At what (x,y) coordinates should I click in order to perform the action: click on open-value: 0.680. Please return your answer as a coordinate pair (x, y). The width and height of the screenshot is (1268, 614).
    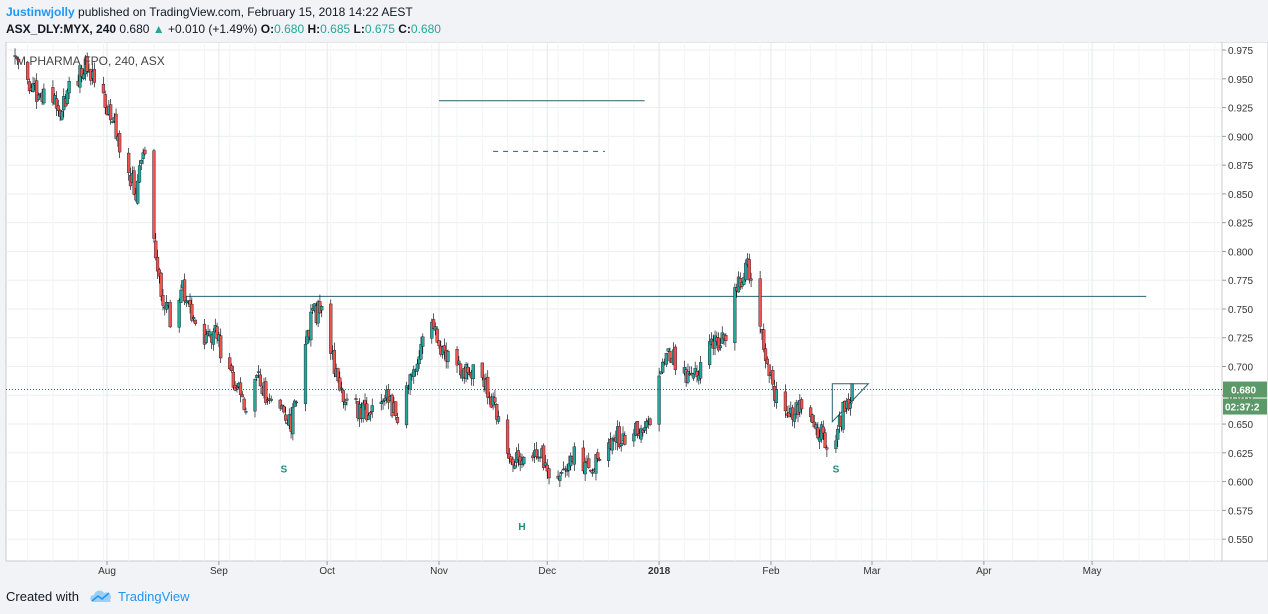
    Looking at the image, I should click on (289, 29).